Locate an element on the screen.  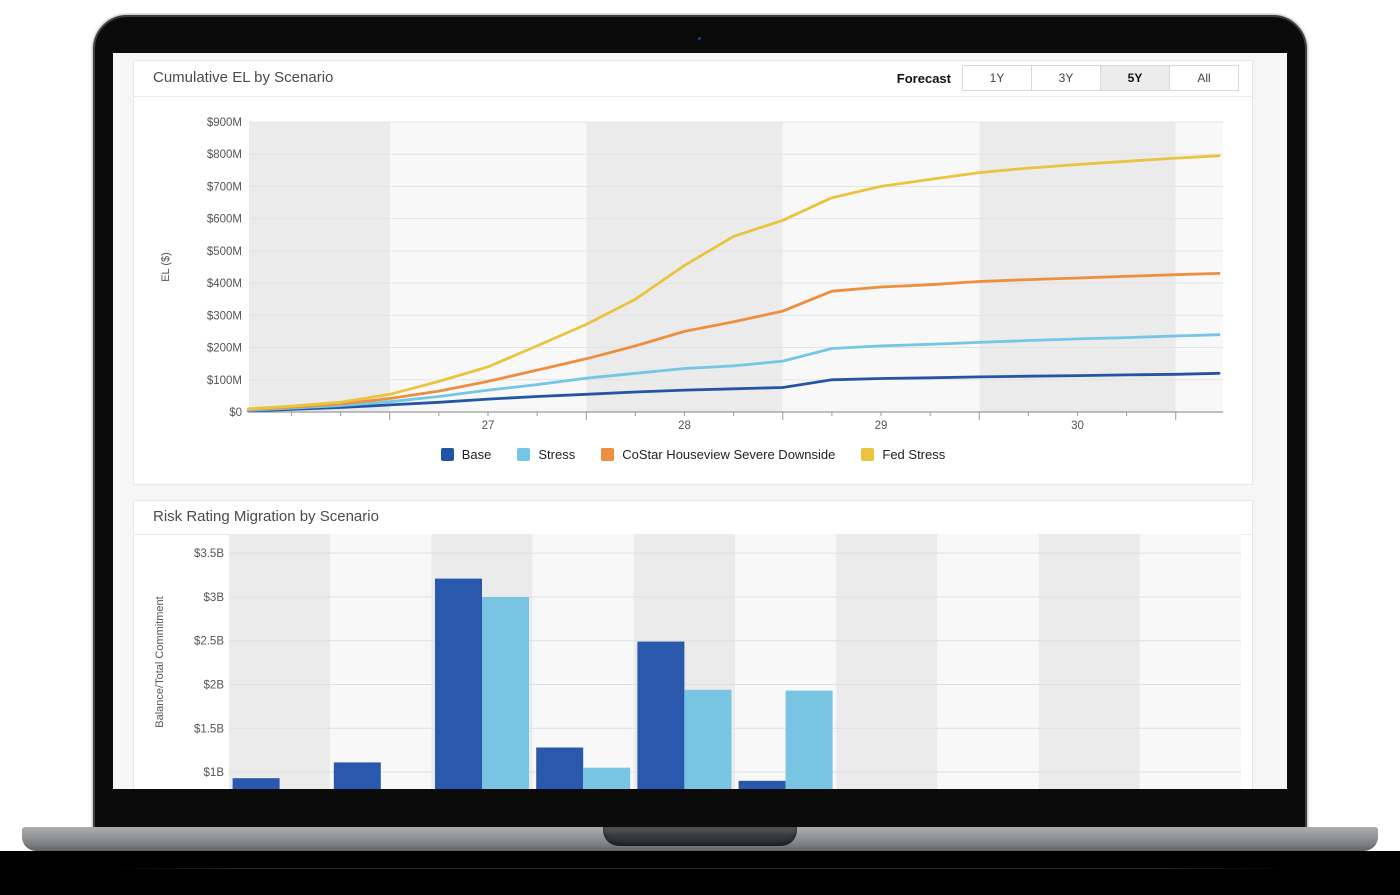
forecast-1y-button: 1Y is located at coordinates (997, 78).